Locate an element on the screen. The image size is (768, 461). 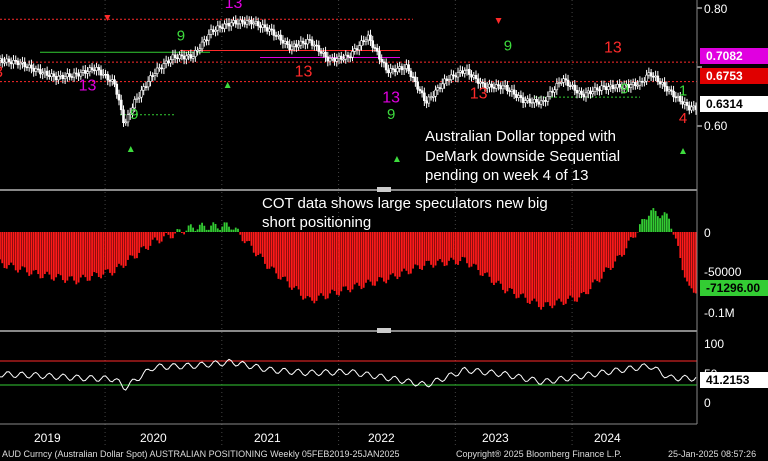
demark-count-label: 13 is located at coordinates (479, 93).